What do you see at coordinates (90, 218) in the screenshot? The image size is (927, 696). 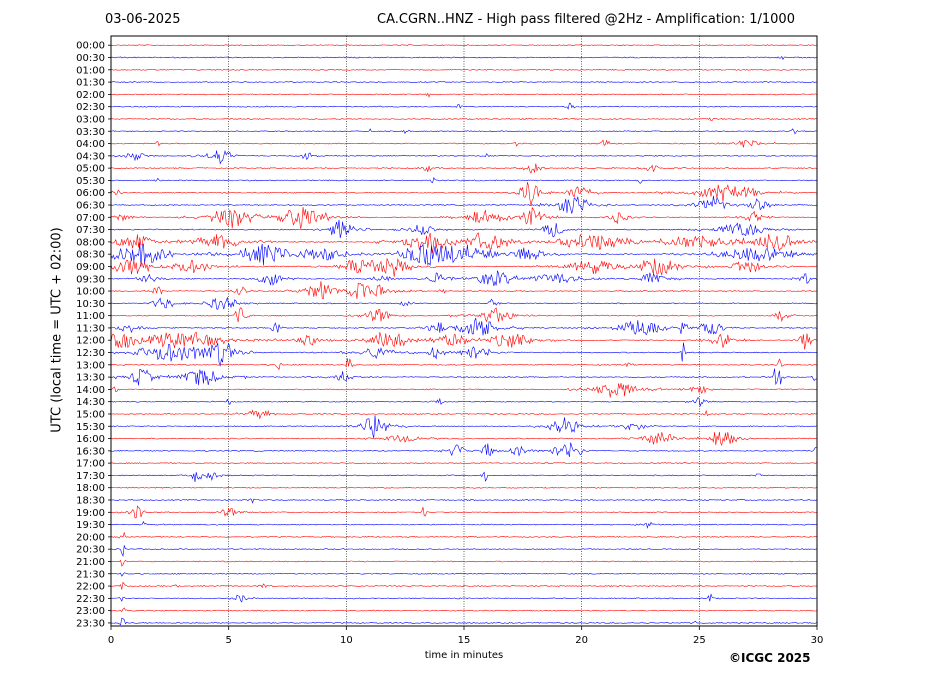 I see `y-tick-label: 07:00` at bounding box center [90, 218].